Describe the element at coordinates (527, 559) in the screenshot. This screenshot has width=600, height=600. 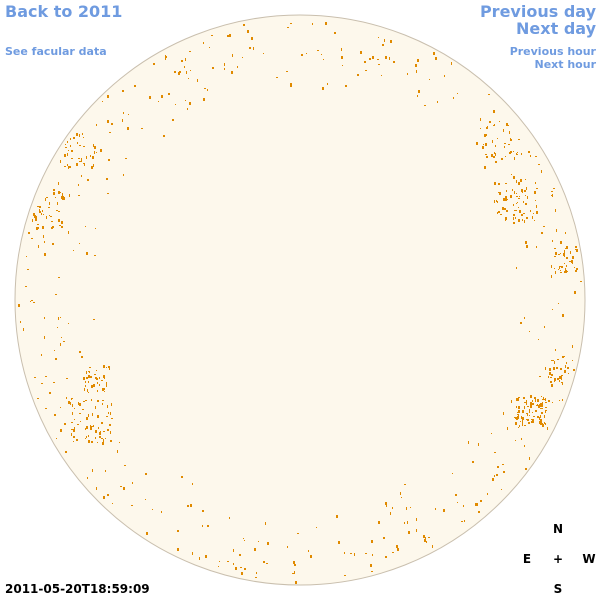
I see `compass-east: E` at that location.